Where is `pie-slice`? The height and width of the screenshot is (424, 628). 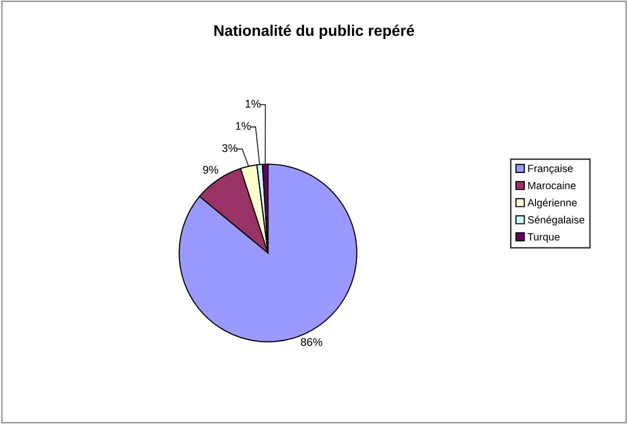
pie-slice is located at coordinates (234, 211).